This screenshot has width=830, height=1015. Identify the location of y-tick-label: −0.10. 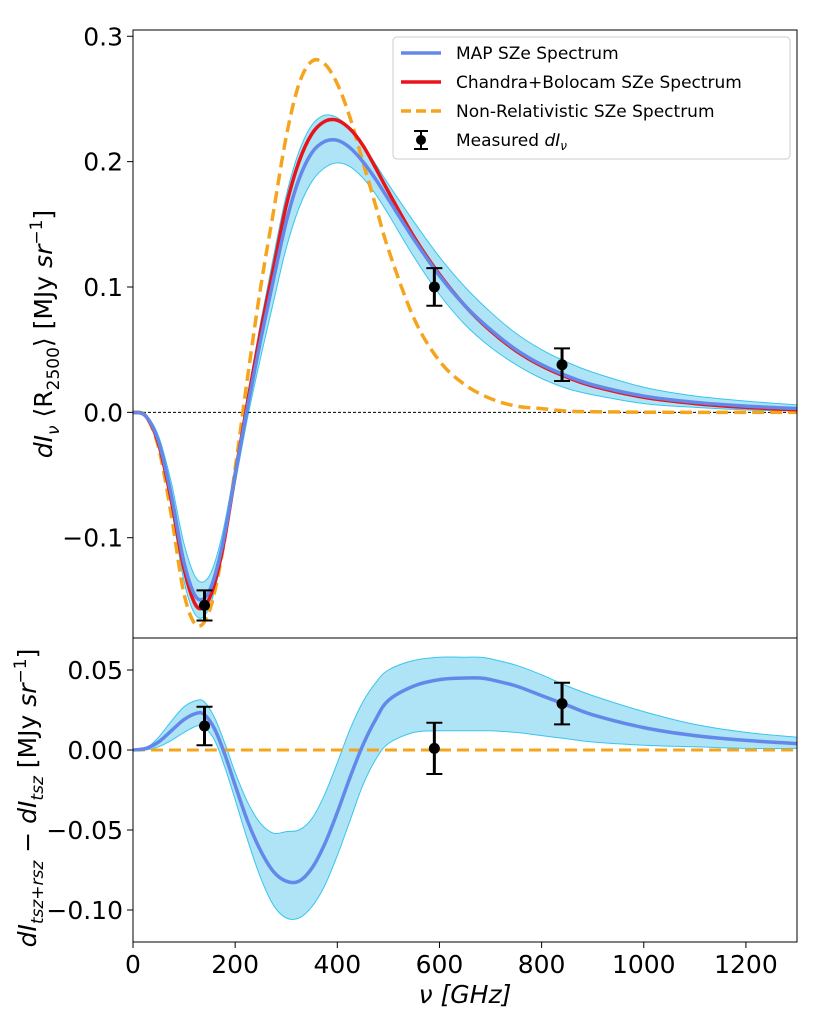
(84, 910).